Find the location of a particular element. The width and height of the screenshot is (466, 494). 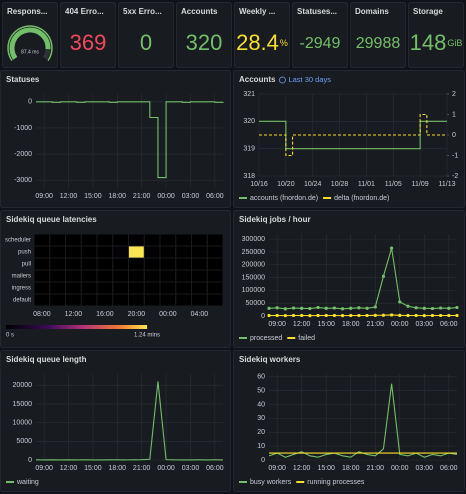

panel-title: Sidekiq queue length is located at coordinates (46, 359).